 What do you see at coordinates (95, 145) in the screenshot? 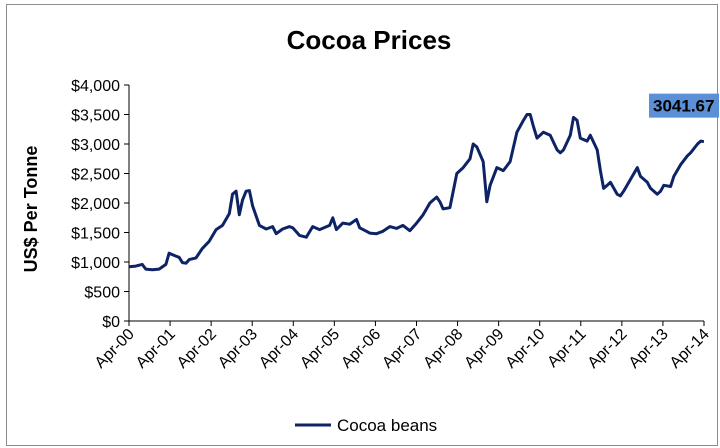
I see `y-tick-label: $3,000` at bounding box center [95, 145].